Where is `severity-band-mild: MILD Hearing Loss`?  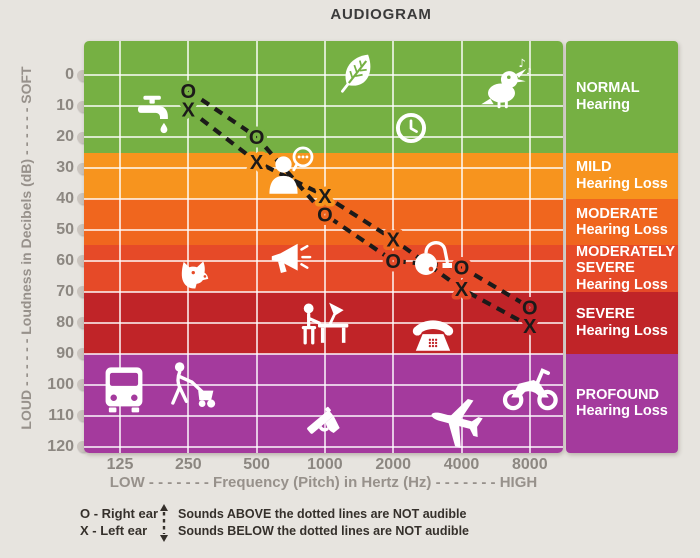 severity-band-mild: MILD Hearing Loss is located at coordinates (622, 175).